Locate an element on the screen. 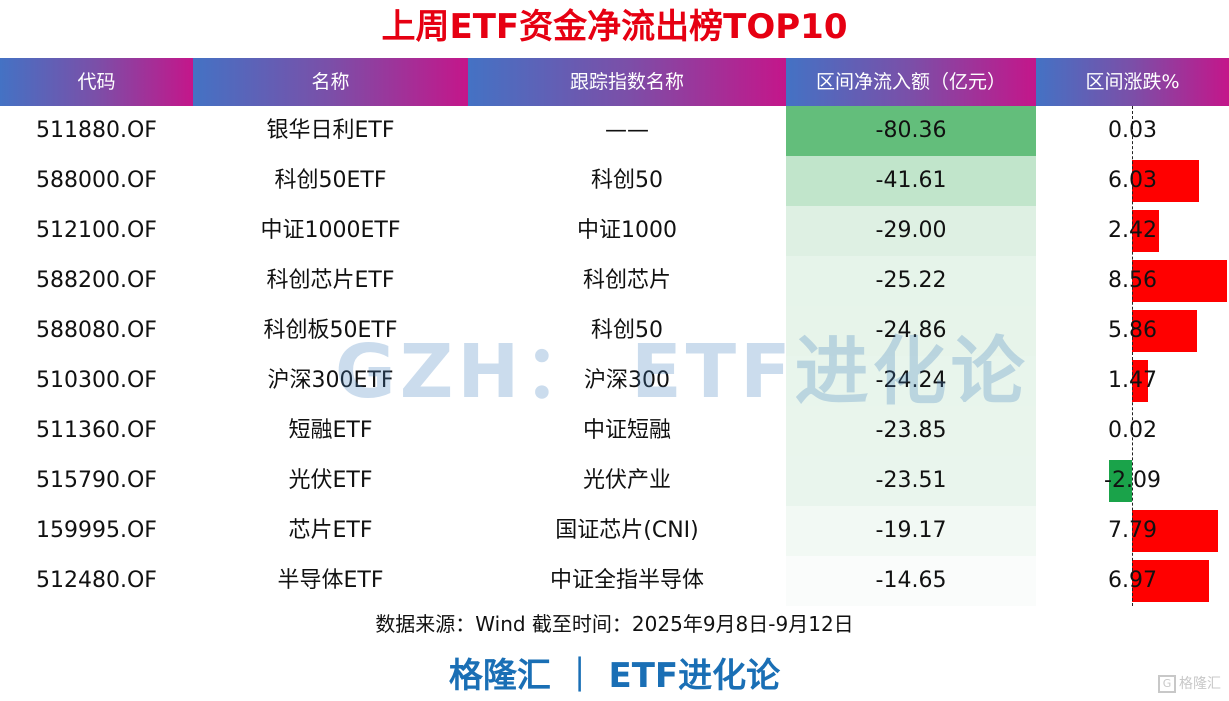 This screenshot has height=701, width=1229. cell-name: 科创芯片ETF is located at coordinates (330, 280).